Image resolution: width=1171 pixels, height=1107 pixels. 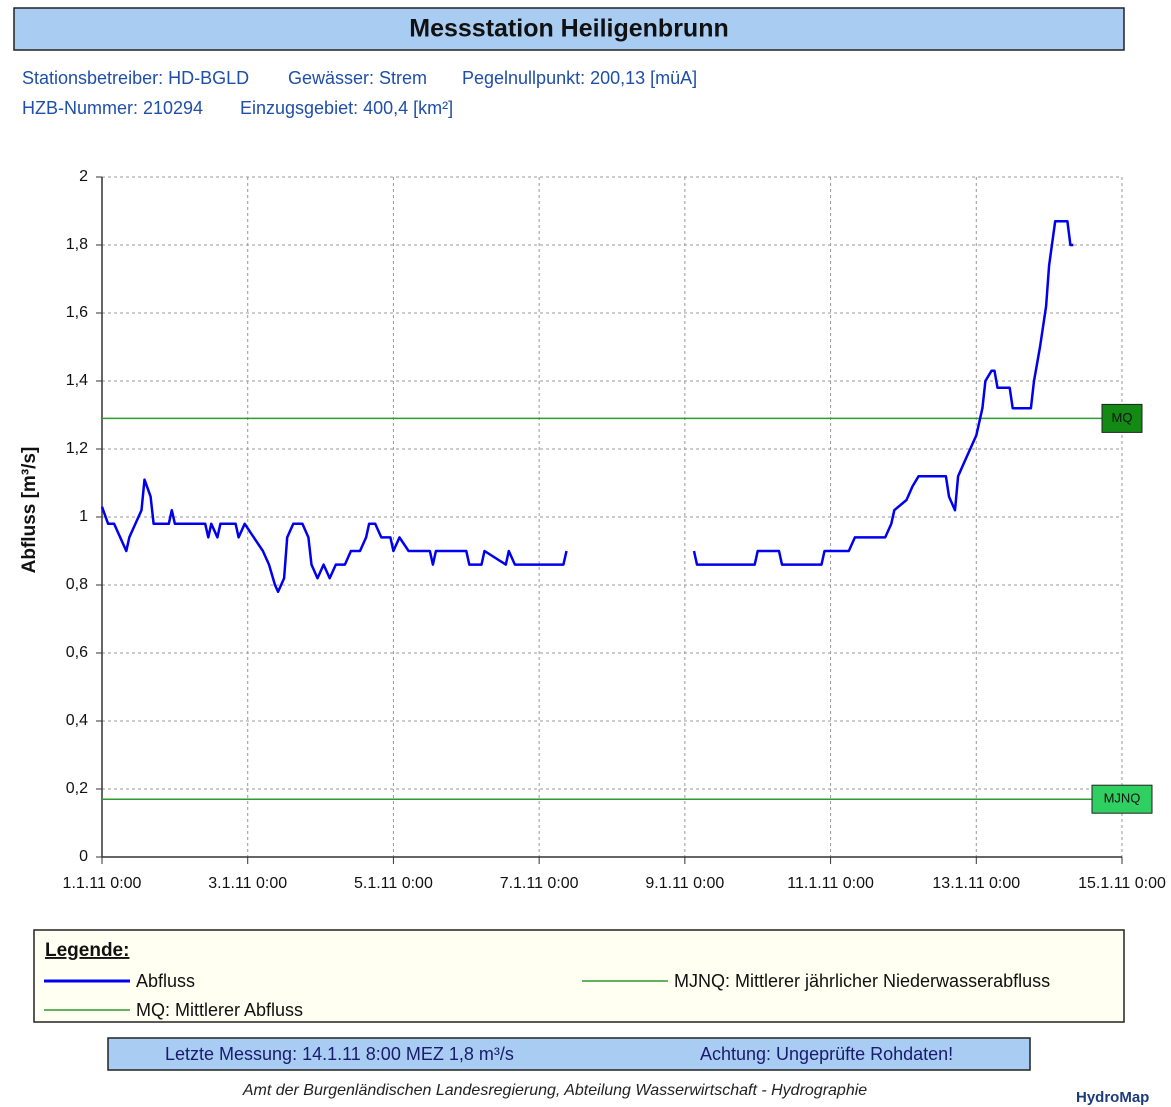 What do you see at coordinates (346, 108) in the screenshot?
I see `station-info: Einzugsgebiet: 400,4 [km²]` at bounding box center [346, 108].